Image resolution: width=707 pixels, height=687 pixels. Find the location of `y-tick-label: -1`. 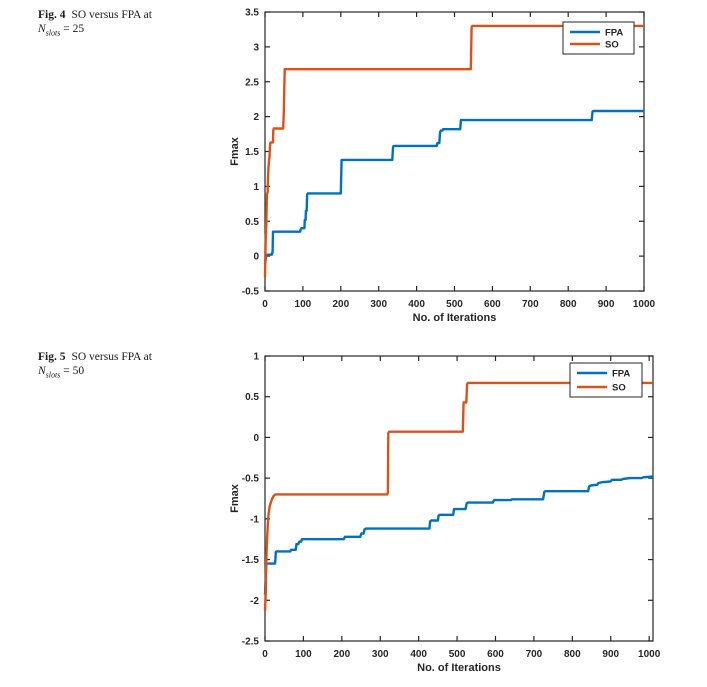

y-tick-label: -1 is located at coordinates (254, 519).